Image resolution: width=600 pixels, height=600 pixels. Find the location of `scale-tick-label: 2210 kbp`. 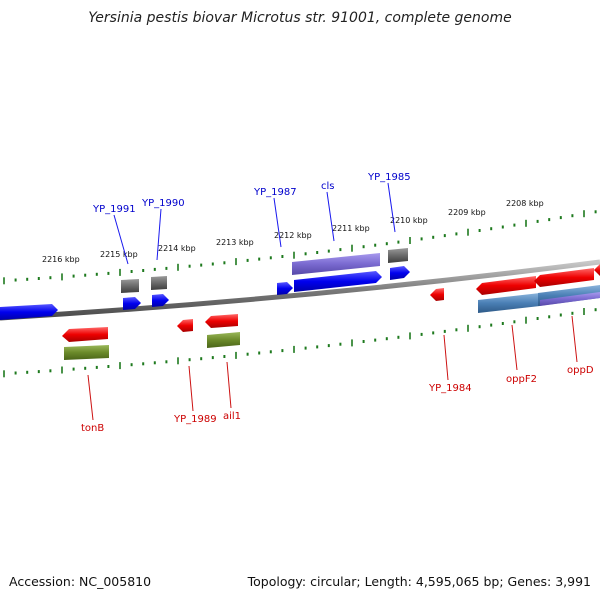

scale-tick-label: 2210 kbp is located at coordinates (409, 220).